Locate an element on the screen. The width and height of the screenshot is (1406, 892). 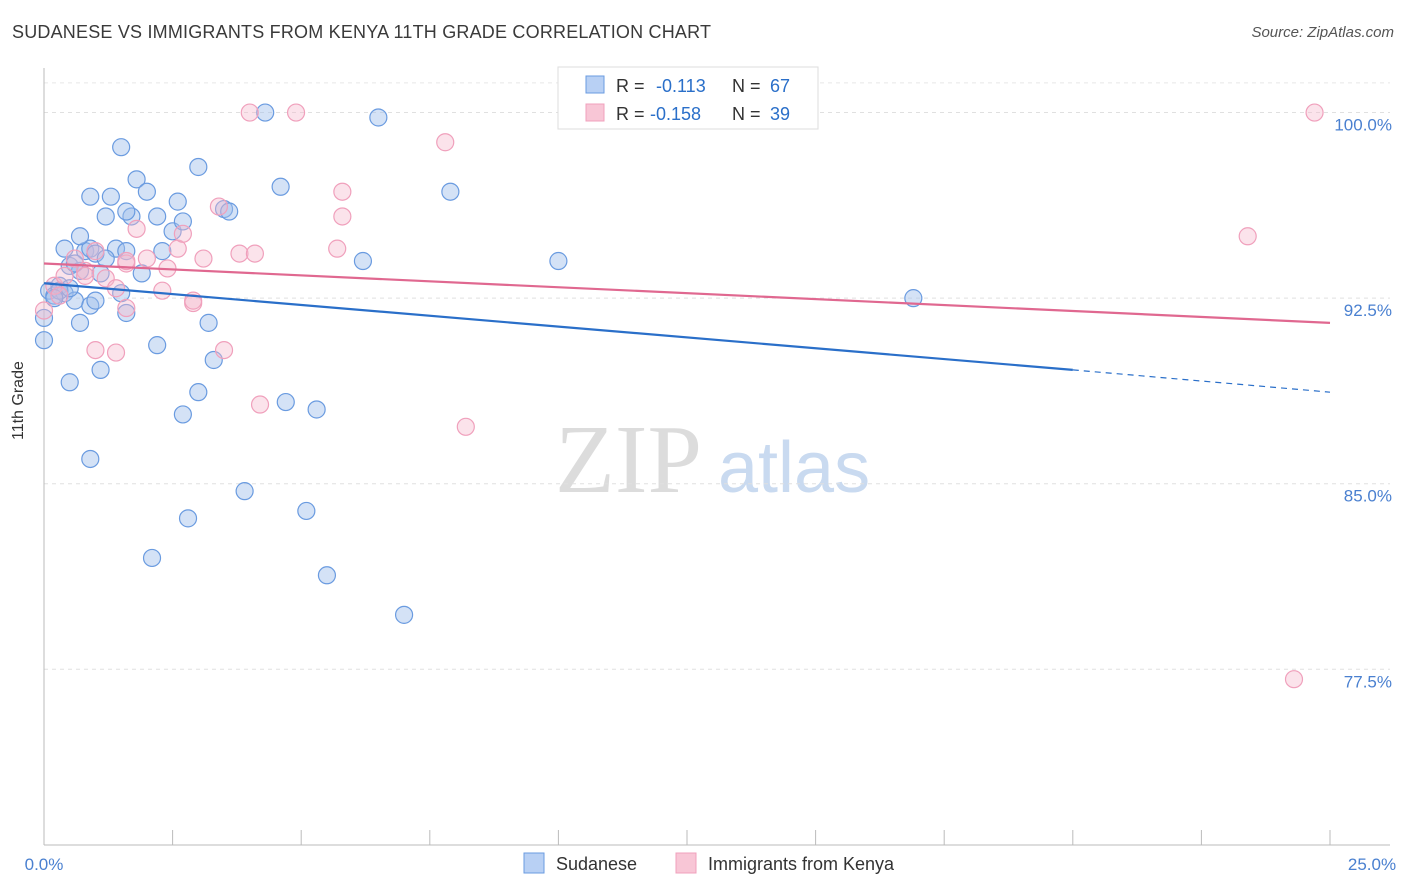
legend-swatch-sudanese is located at coordinates (534, 863).